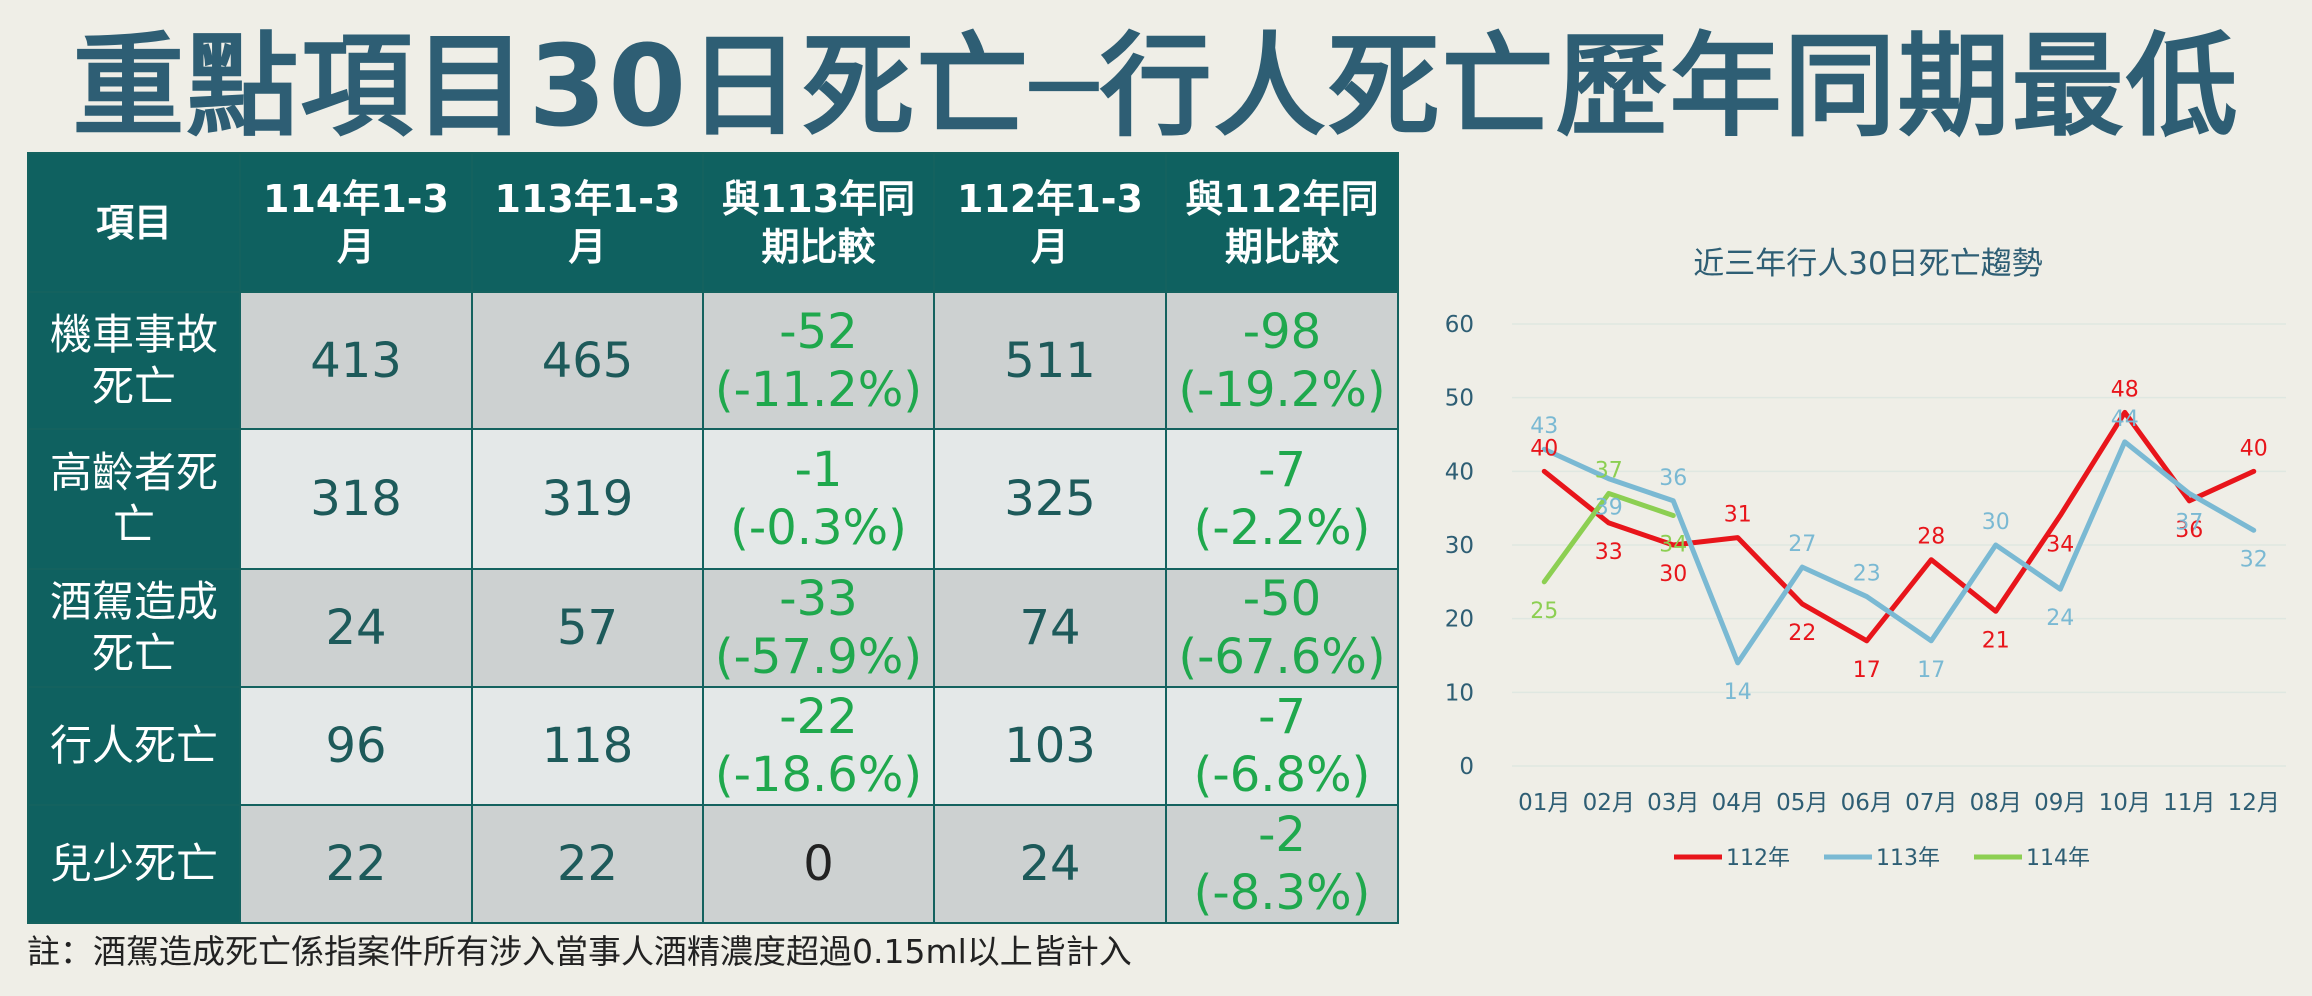 This screenshot has width=2312, height=996. What do you see at coordinates (579, 951) in the screenshot?
I see `footnote: 註：酒駕造成死亡係指案件所有涉入當事人酒精濃度超過0.15ml以上皆計入` at bounding box center [579, 951].